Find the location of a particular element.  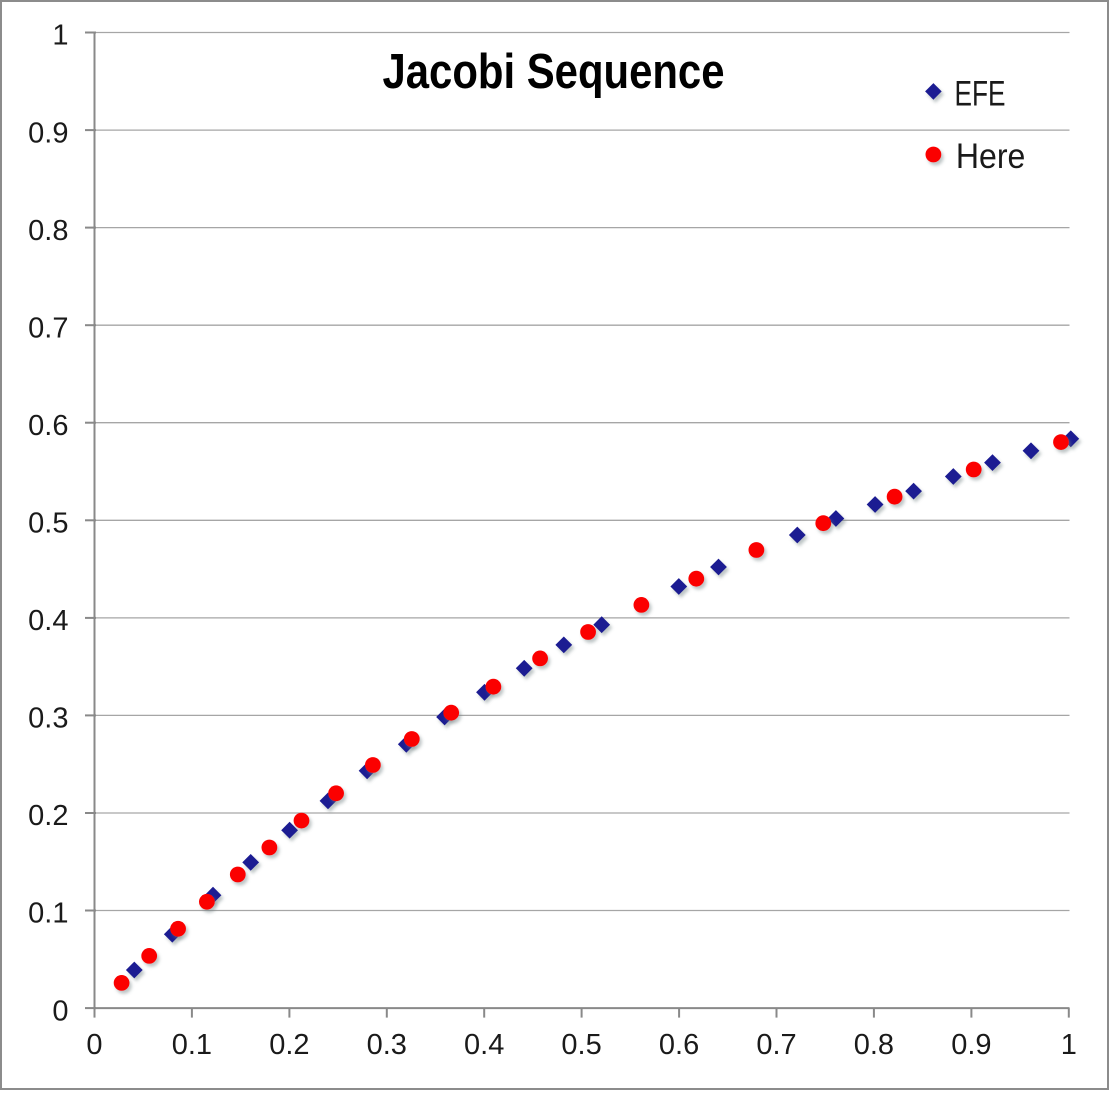

svg-text: Here is located at coordinates (991, 156).